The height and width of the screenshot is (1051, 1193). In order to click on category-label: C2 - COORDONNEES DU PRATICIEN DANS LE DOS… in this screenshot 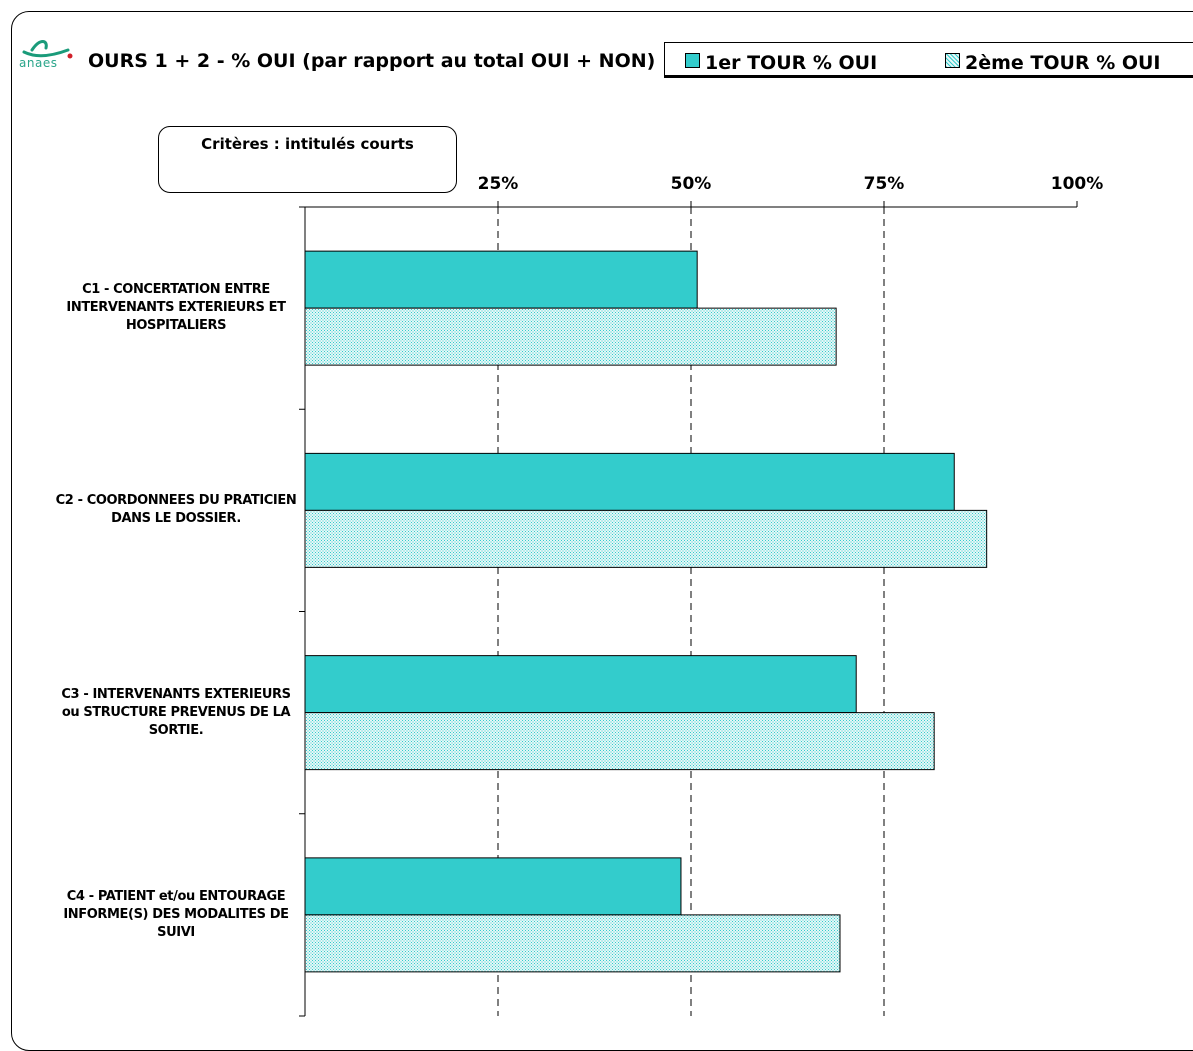, I will do `click(176, 510)`.